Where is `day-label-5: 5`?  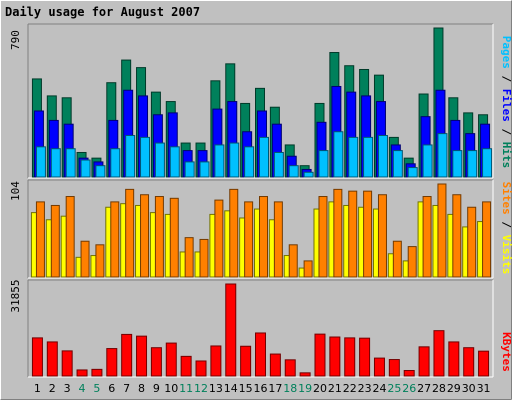
day-label-5: 5 is located at coordinates (96, 388).